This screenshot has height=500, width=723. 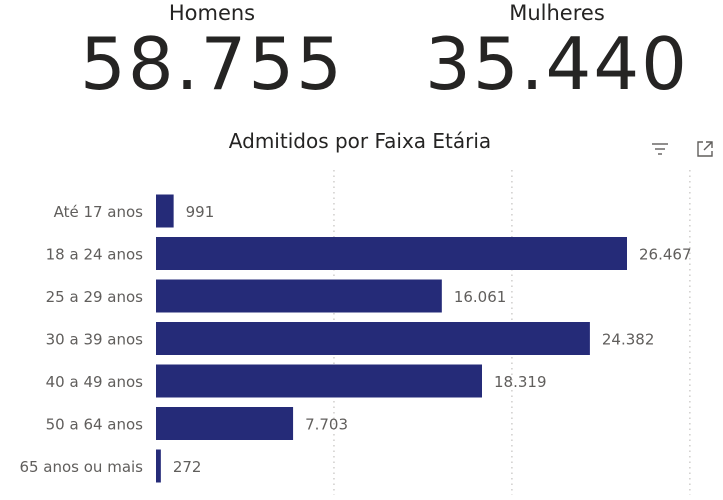 I want to click on category-label: 50 a 64 anos, so click(x=95, y=425).